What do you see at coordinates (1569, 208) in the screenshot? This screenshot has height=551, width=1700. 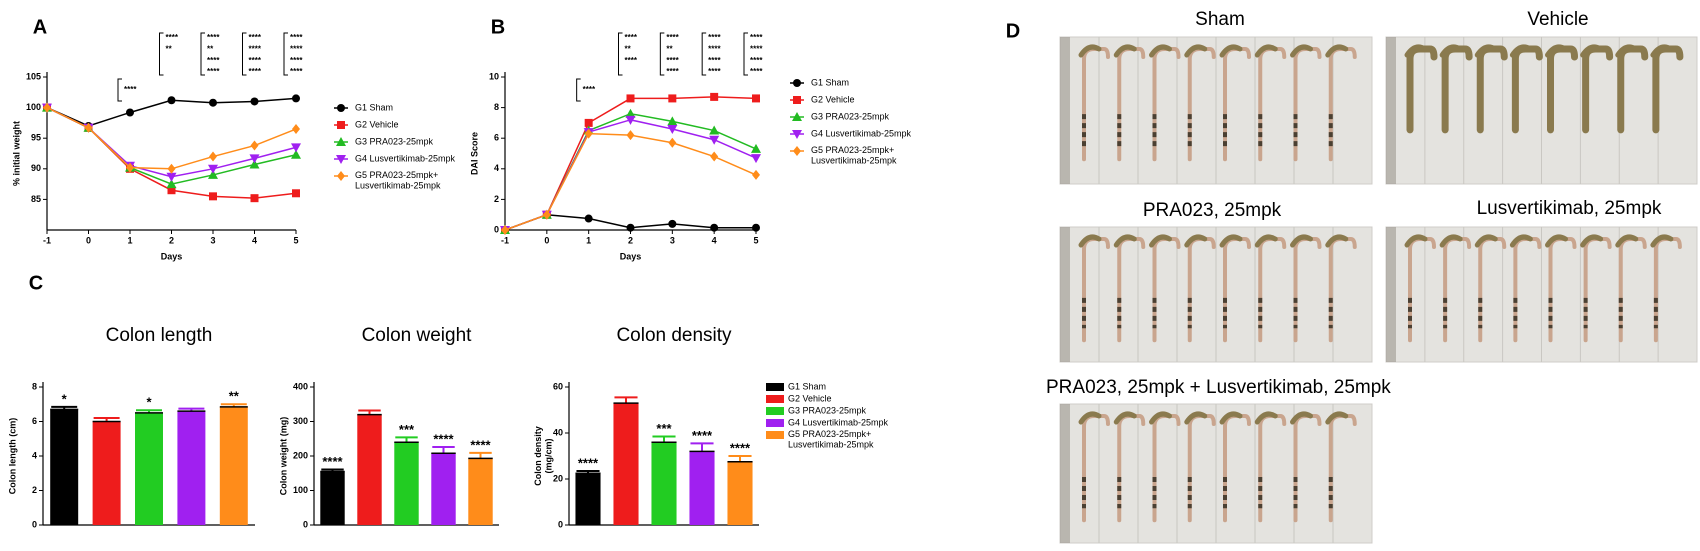 I see `photo-caption: Lusvertikimab, 25mpk` at bounding box center [1569, 208].